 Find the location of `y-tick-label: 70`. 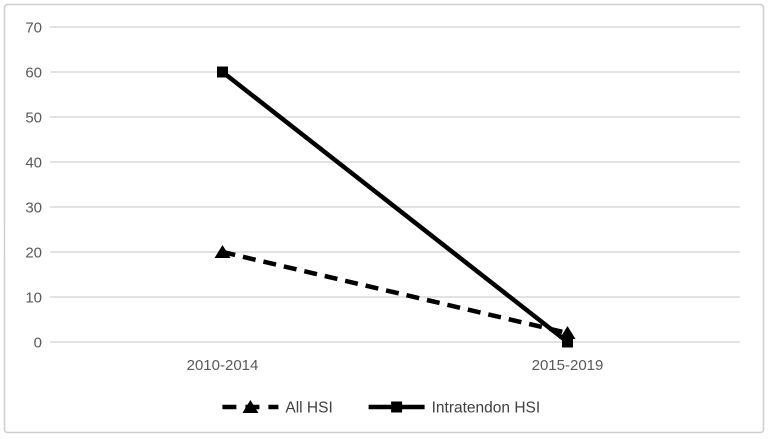

y-tick-label: 70 is located at coordinates (33, 28).